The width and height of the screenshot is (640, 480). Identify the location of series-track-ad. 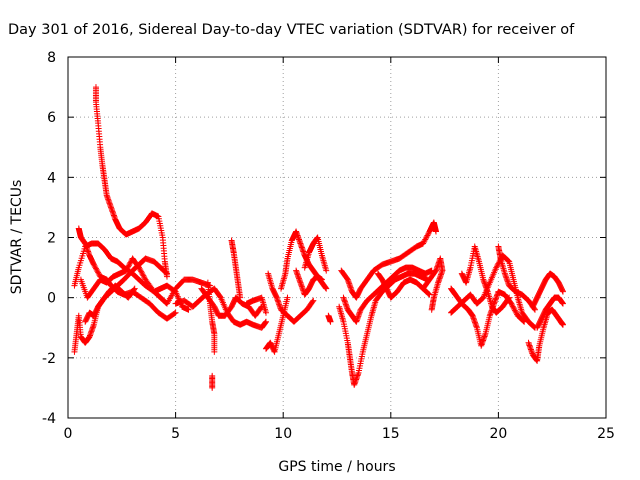
(550, 312).